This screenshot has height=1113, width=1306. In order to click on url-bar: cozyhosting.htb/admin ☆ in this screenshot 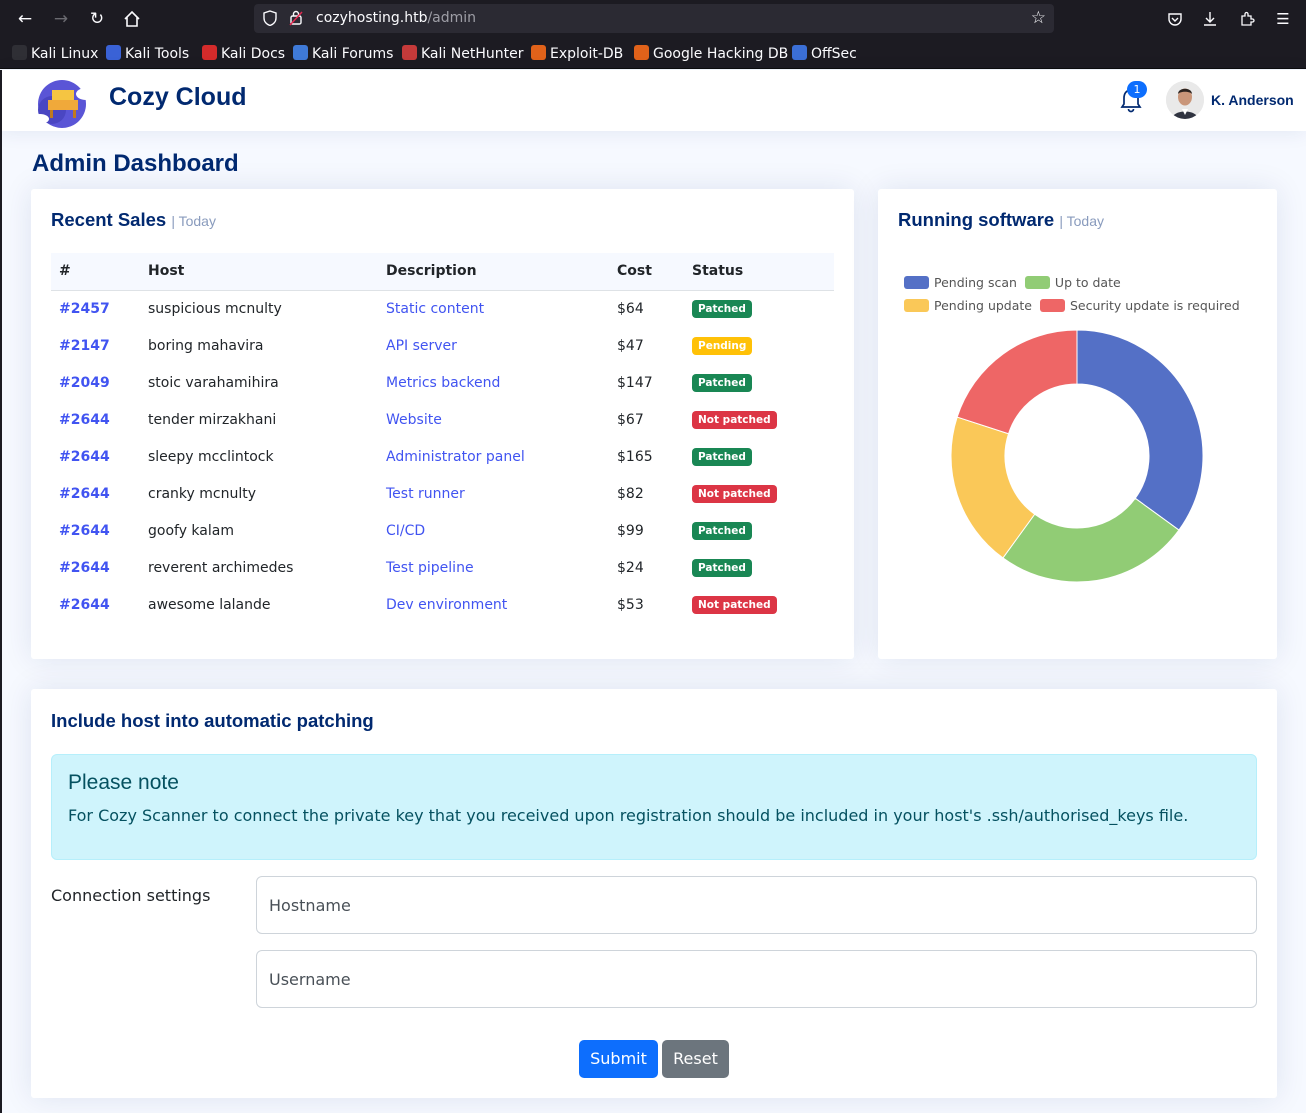, I will do `click(654, 18)`.